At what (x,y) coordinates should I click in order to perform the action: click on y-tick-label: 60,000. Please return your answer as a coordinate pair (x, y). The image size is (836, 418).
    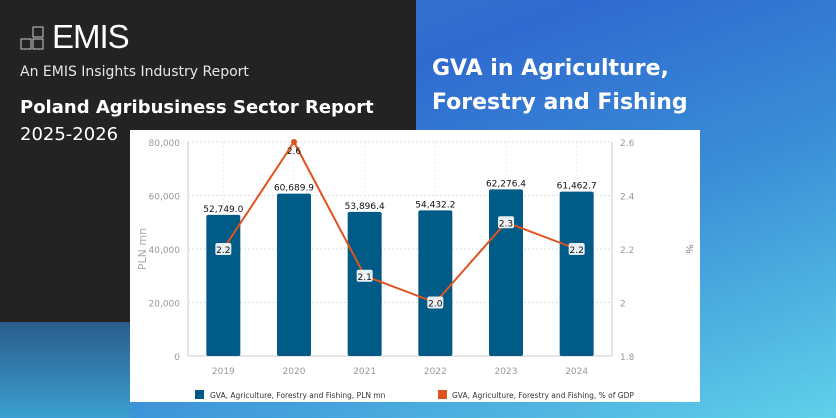
    Looking at the image, I should click on (165, 198).